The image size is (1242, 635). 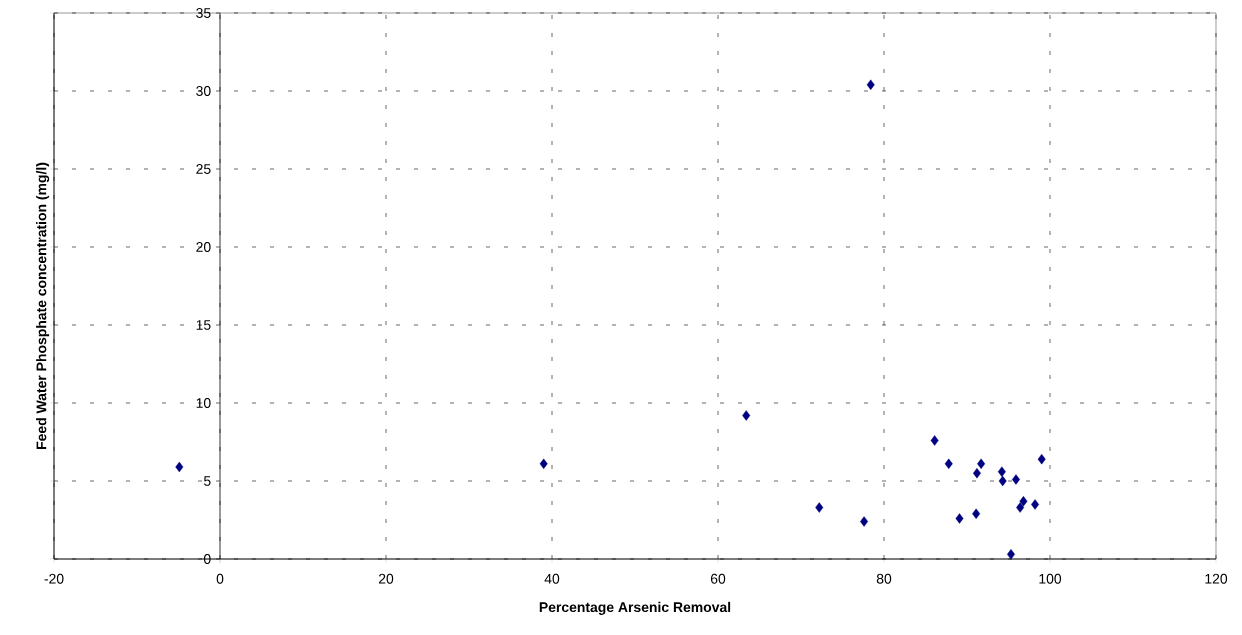 What do you see at coordinates (884, 578) in the screenshot?
I see `x-tick-label: 80` at bounding box center [884, 578].